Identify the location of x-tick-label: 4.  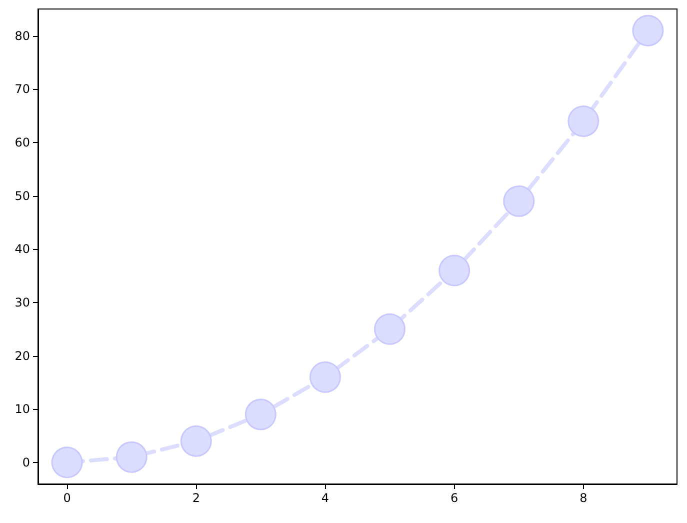
(325, 498).